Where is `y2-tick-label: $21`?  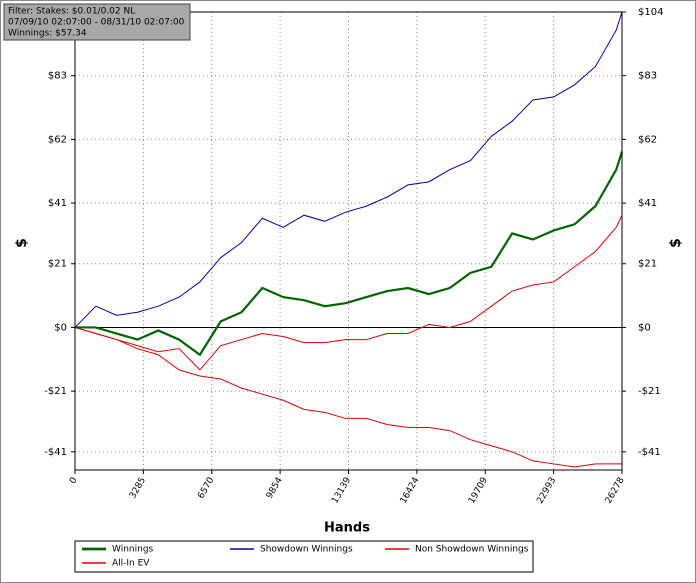
y2-tick-label: $21 is located at coordinates (647, 264).